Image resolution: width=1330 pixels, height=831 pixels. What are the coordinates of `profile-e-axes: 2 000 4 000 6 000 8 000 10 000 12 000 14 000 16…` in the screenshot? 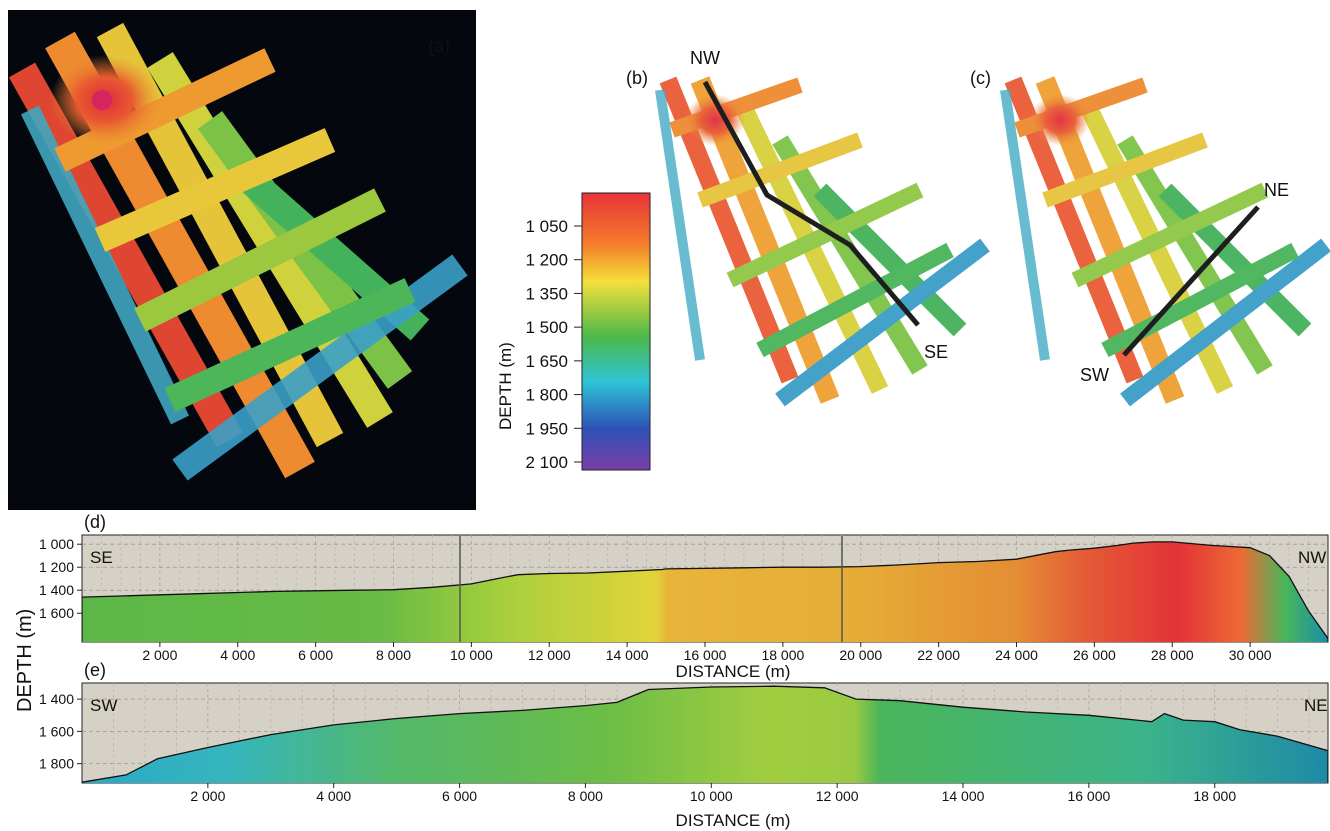 It's located at (637, 747).